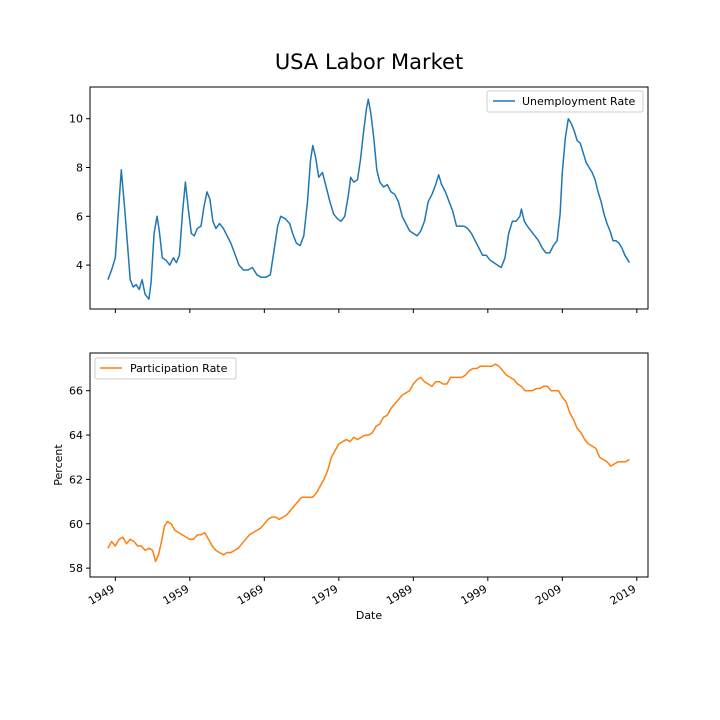 The width and height of the screenshot is (720, 720). What do you see at coordinates (79, 265) in the screenshot?
I see `y-tick-label: 4` at bounding box center [79, 265].